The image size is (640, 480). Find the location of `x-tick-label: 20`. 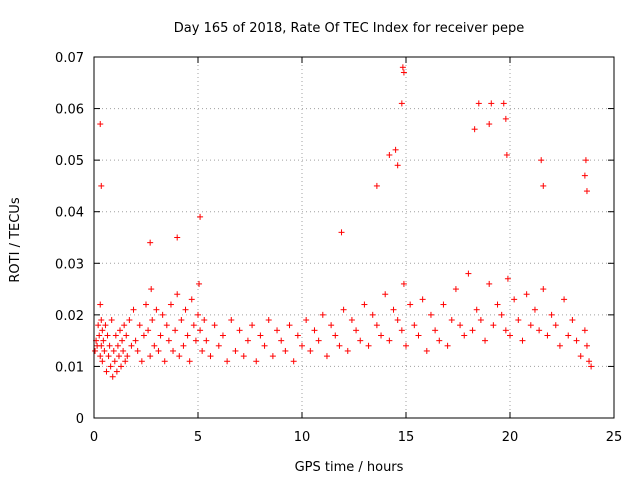

x-tick-label: 20 is located at coordinates (510, 437).